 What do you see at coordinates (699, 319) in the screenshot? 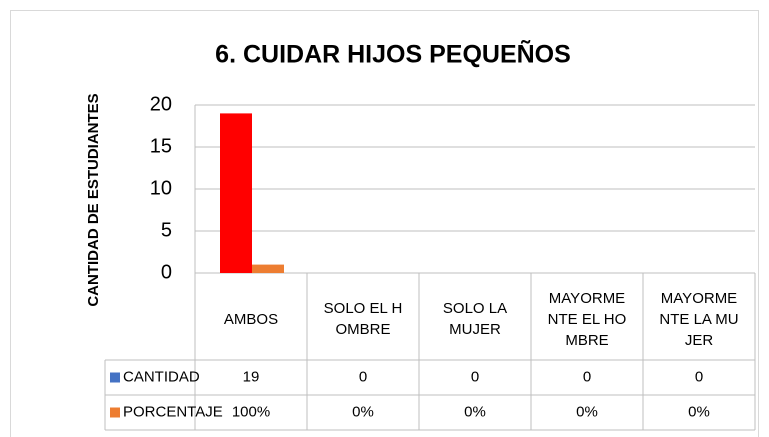
I see `category-label: MAYORMENTE LA MUJER` at bounding box center [699, 319].